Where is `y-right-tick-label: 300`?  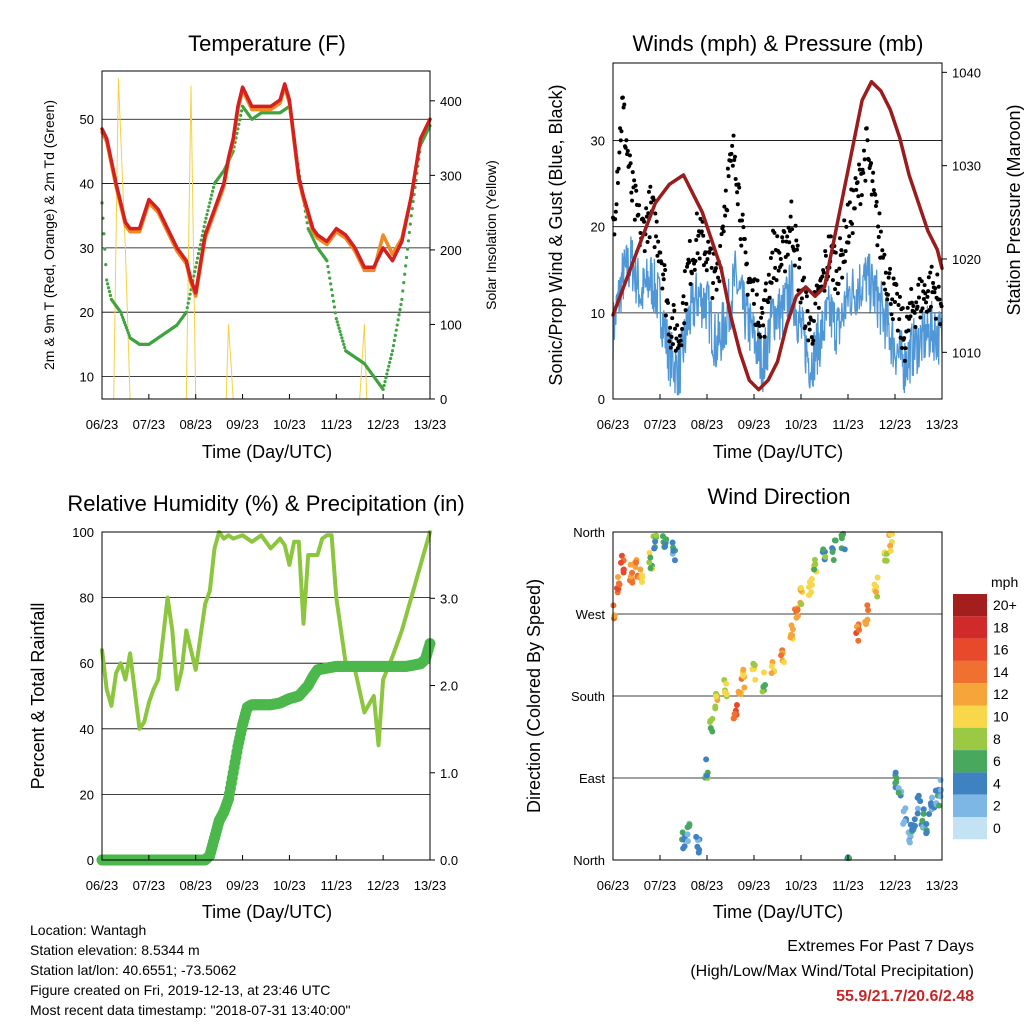 y-right-tick-label: 300 is located at coordinates (451, 175).